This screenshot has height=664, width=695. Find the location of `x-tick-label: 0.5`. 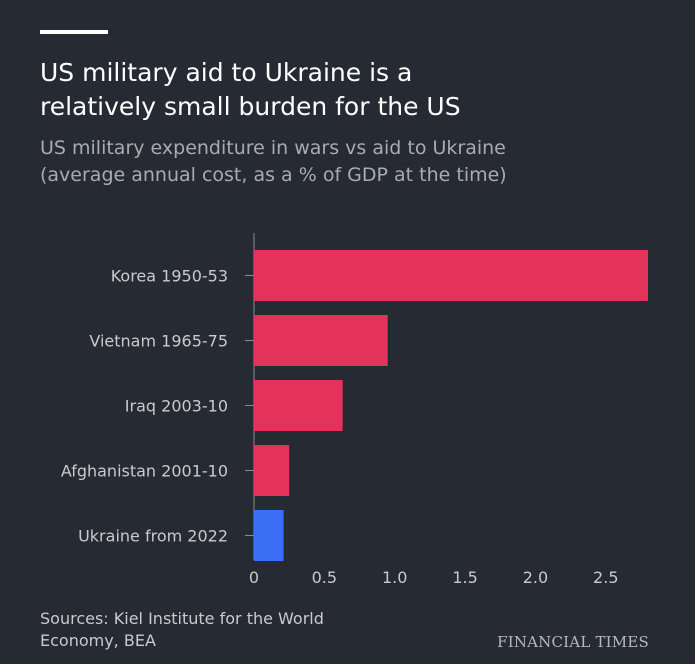

x-tick-label: 0.5 is located at coordinates (324, 577).